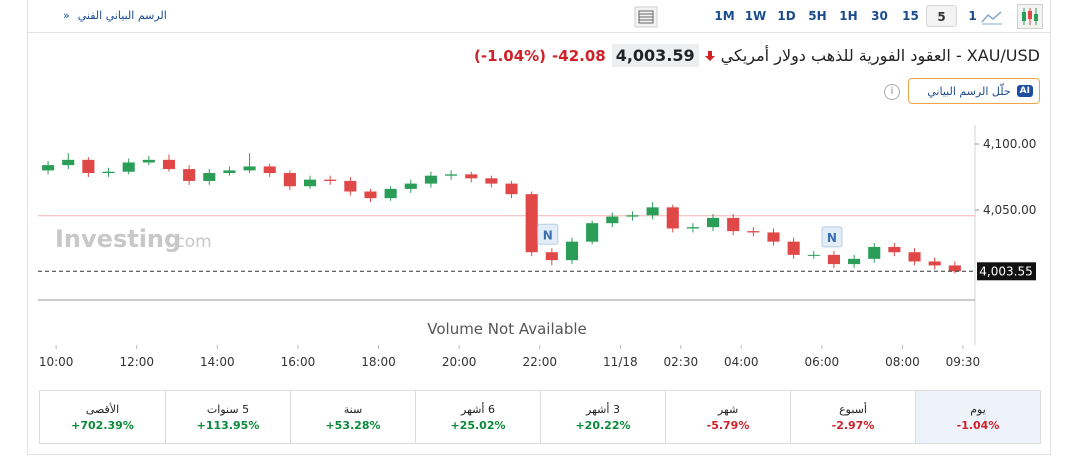 The width and height of the screenshot is (1080, 457). Describe the element at coordinates (992, 17) in the screenshot. I see `area-chart-icon` at that location.